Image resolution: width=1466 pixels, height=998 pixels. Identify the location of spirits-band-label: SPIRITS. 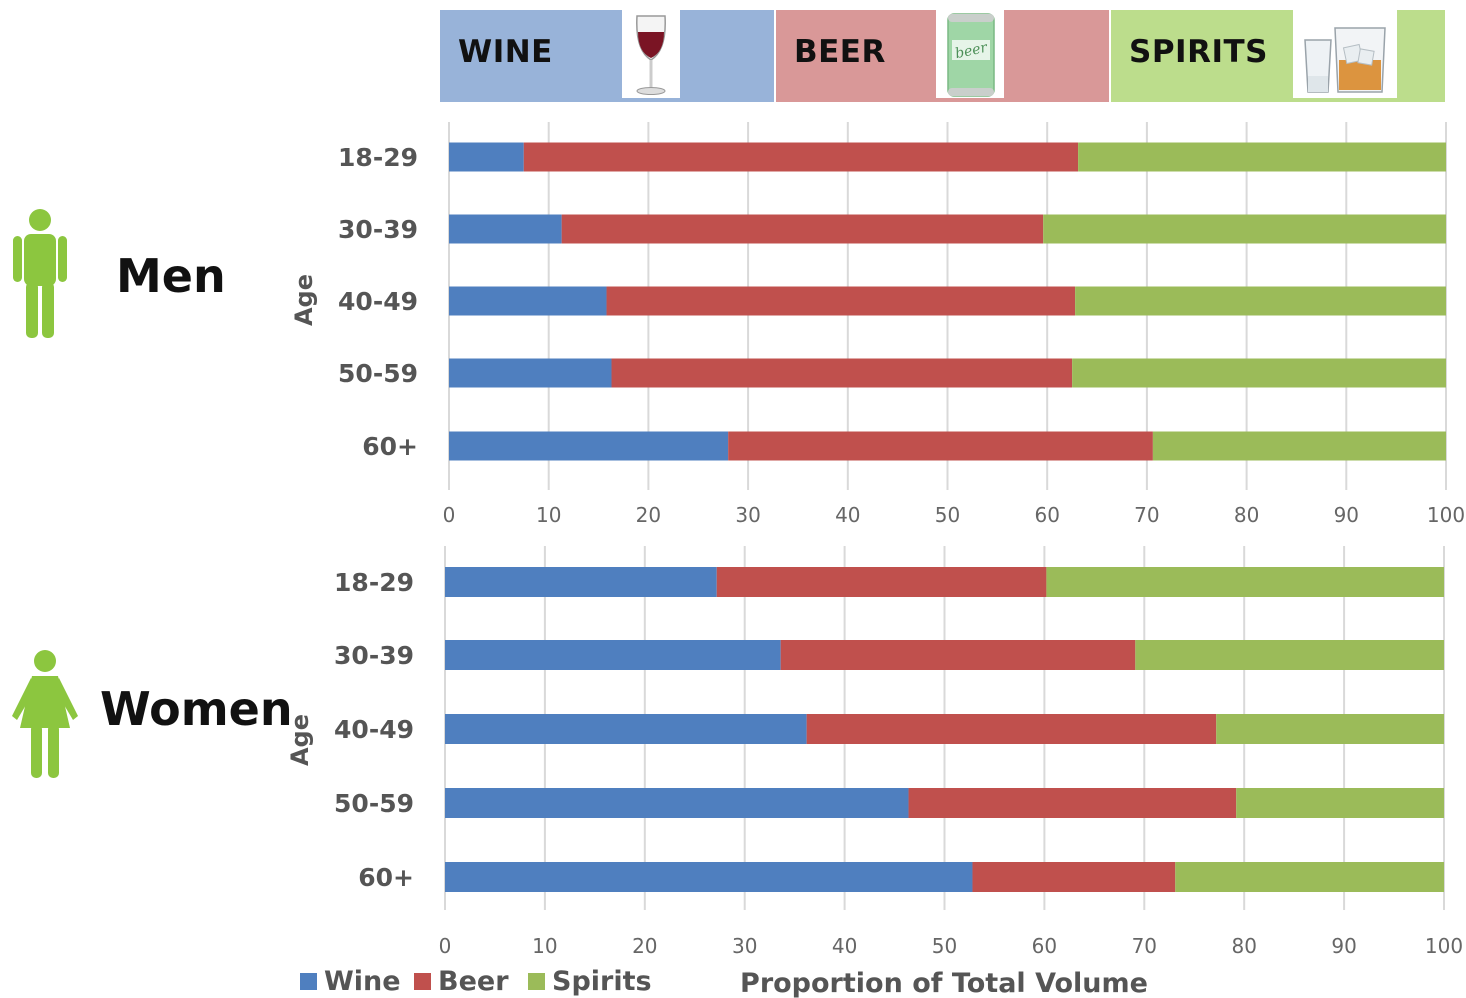
(1198, 52).